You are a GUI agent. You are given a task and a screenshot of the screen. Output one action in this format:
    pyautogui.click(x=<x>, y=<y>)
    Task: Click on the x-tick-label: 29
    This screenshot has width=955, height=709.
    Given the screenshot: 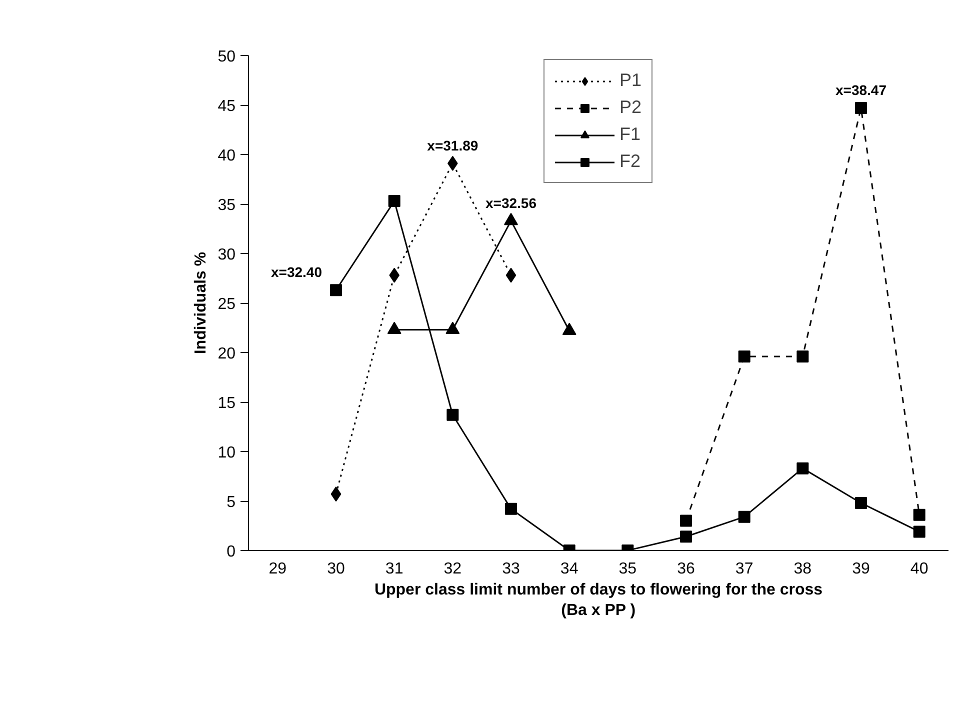 What is the action you would take?
    pyautogui.click(x=277, y=569)
    